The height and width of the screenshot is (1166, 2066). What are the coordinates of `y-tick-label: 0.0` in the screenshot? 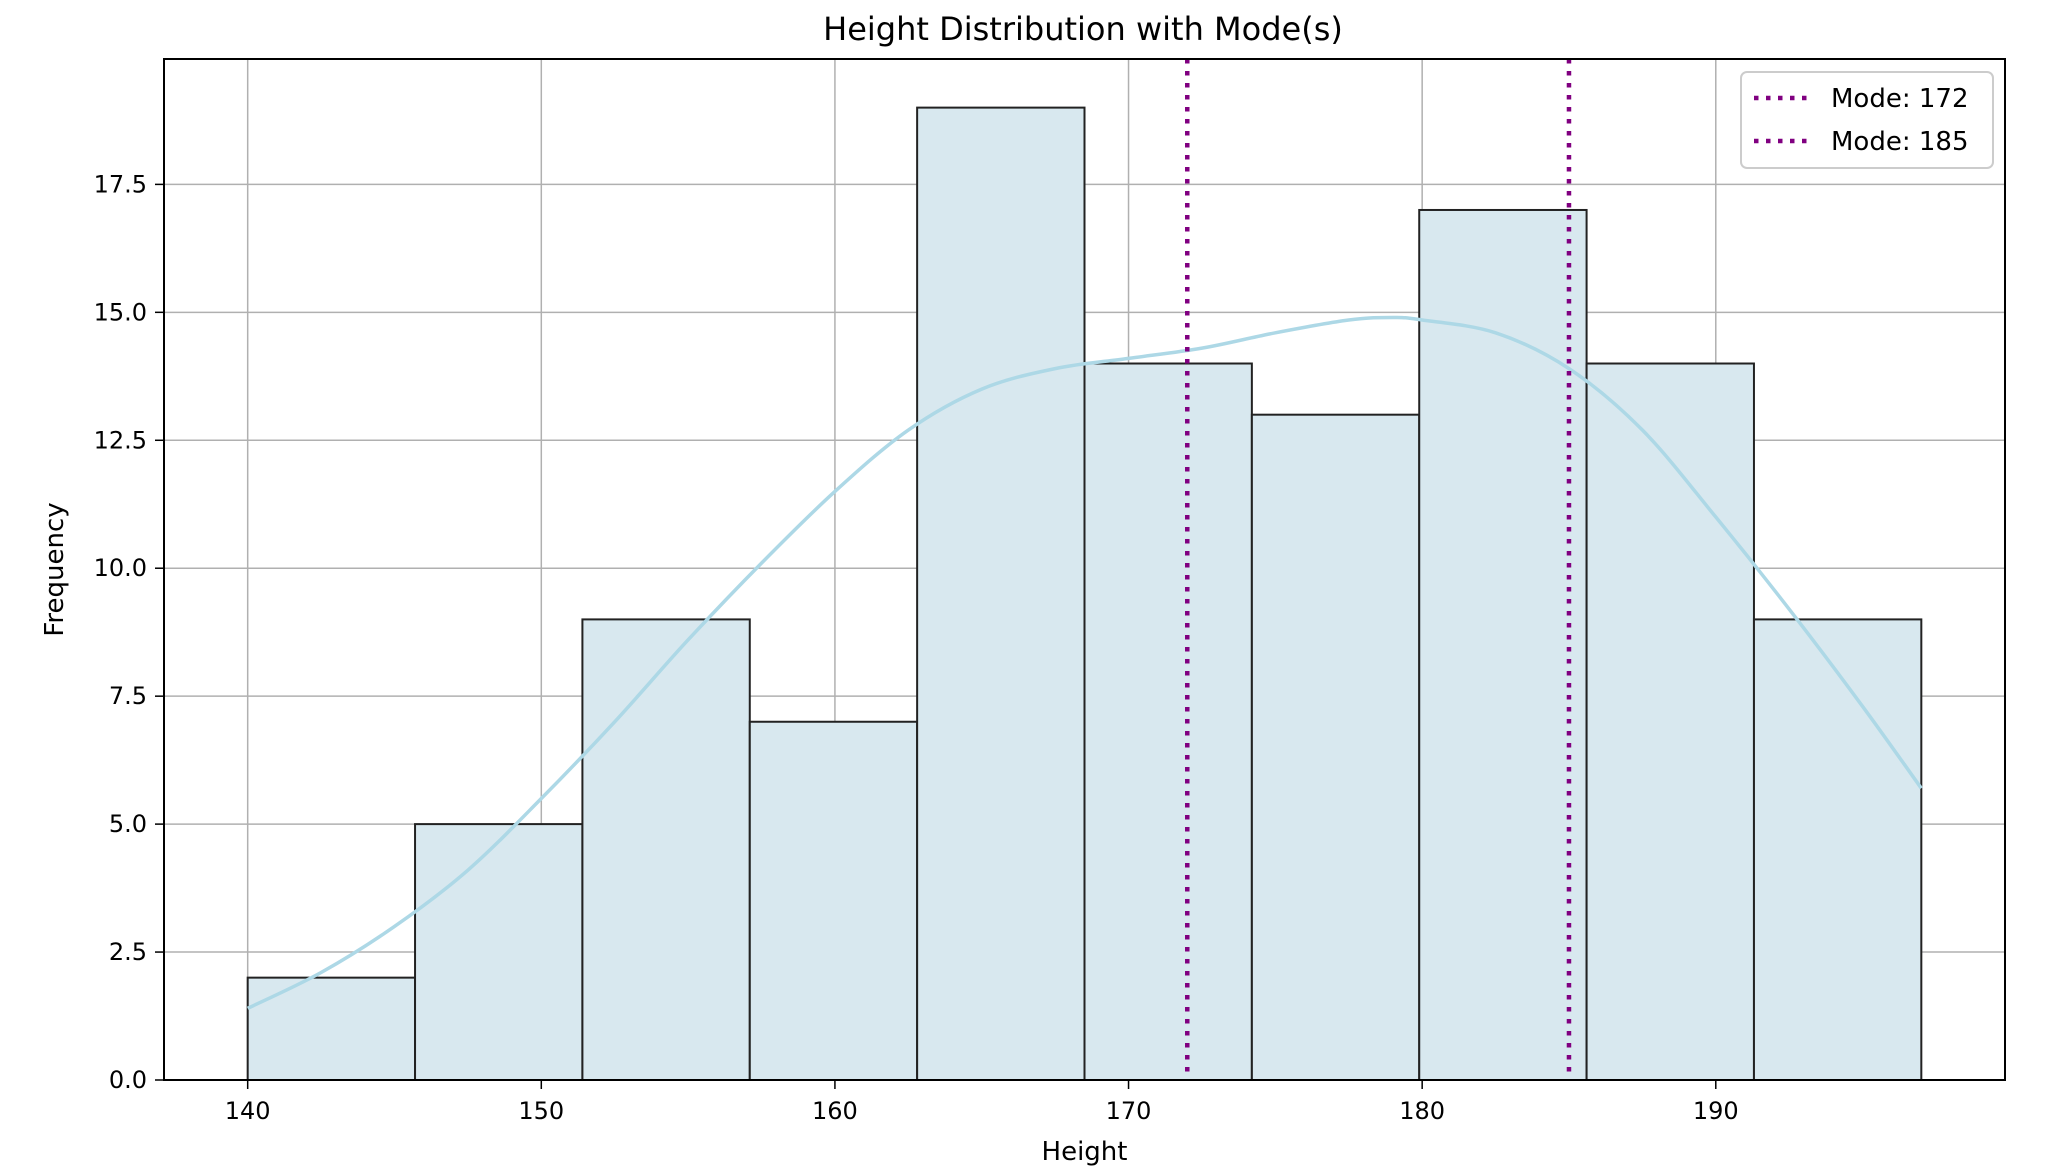 It's located at (128, 1080).